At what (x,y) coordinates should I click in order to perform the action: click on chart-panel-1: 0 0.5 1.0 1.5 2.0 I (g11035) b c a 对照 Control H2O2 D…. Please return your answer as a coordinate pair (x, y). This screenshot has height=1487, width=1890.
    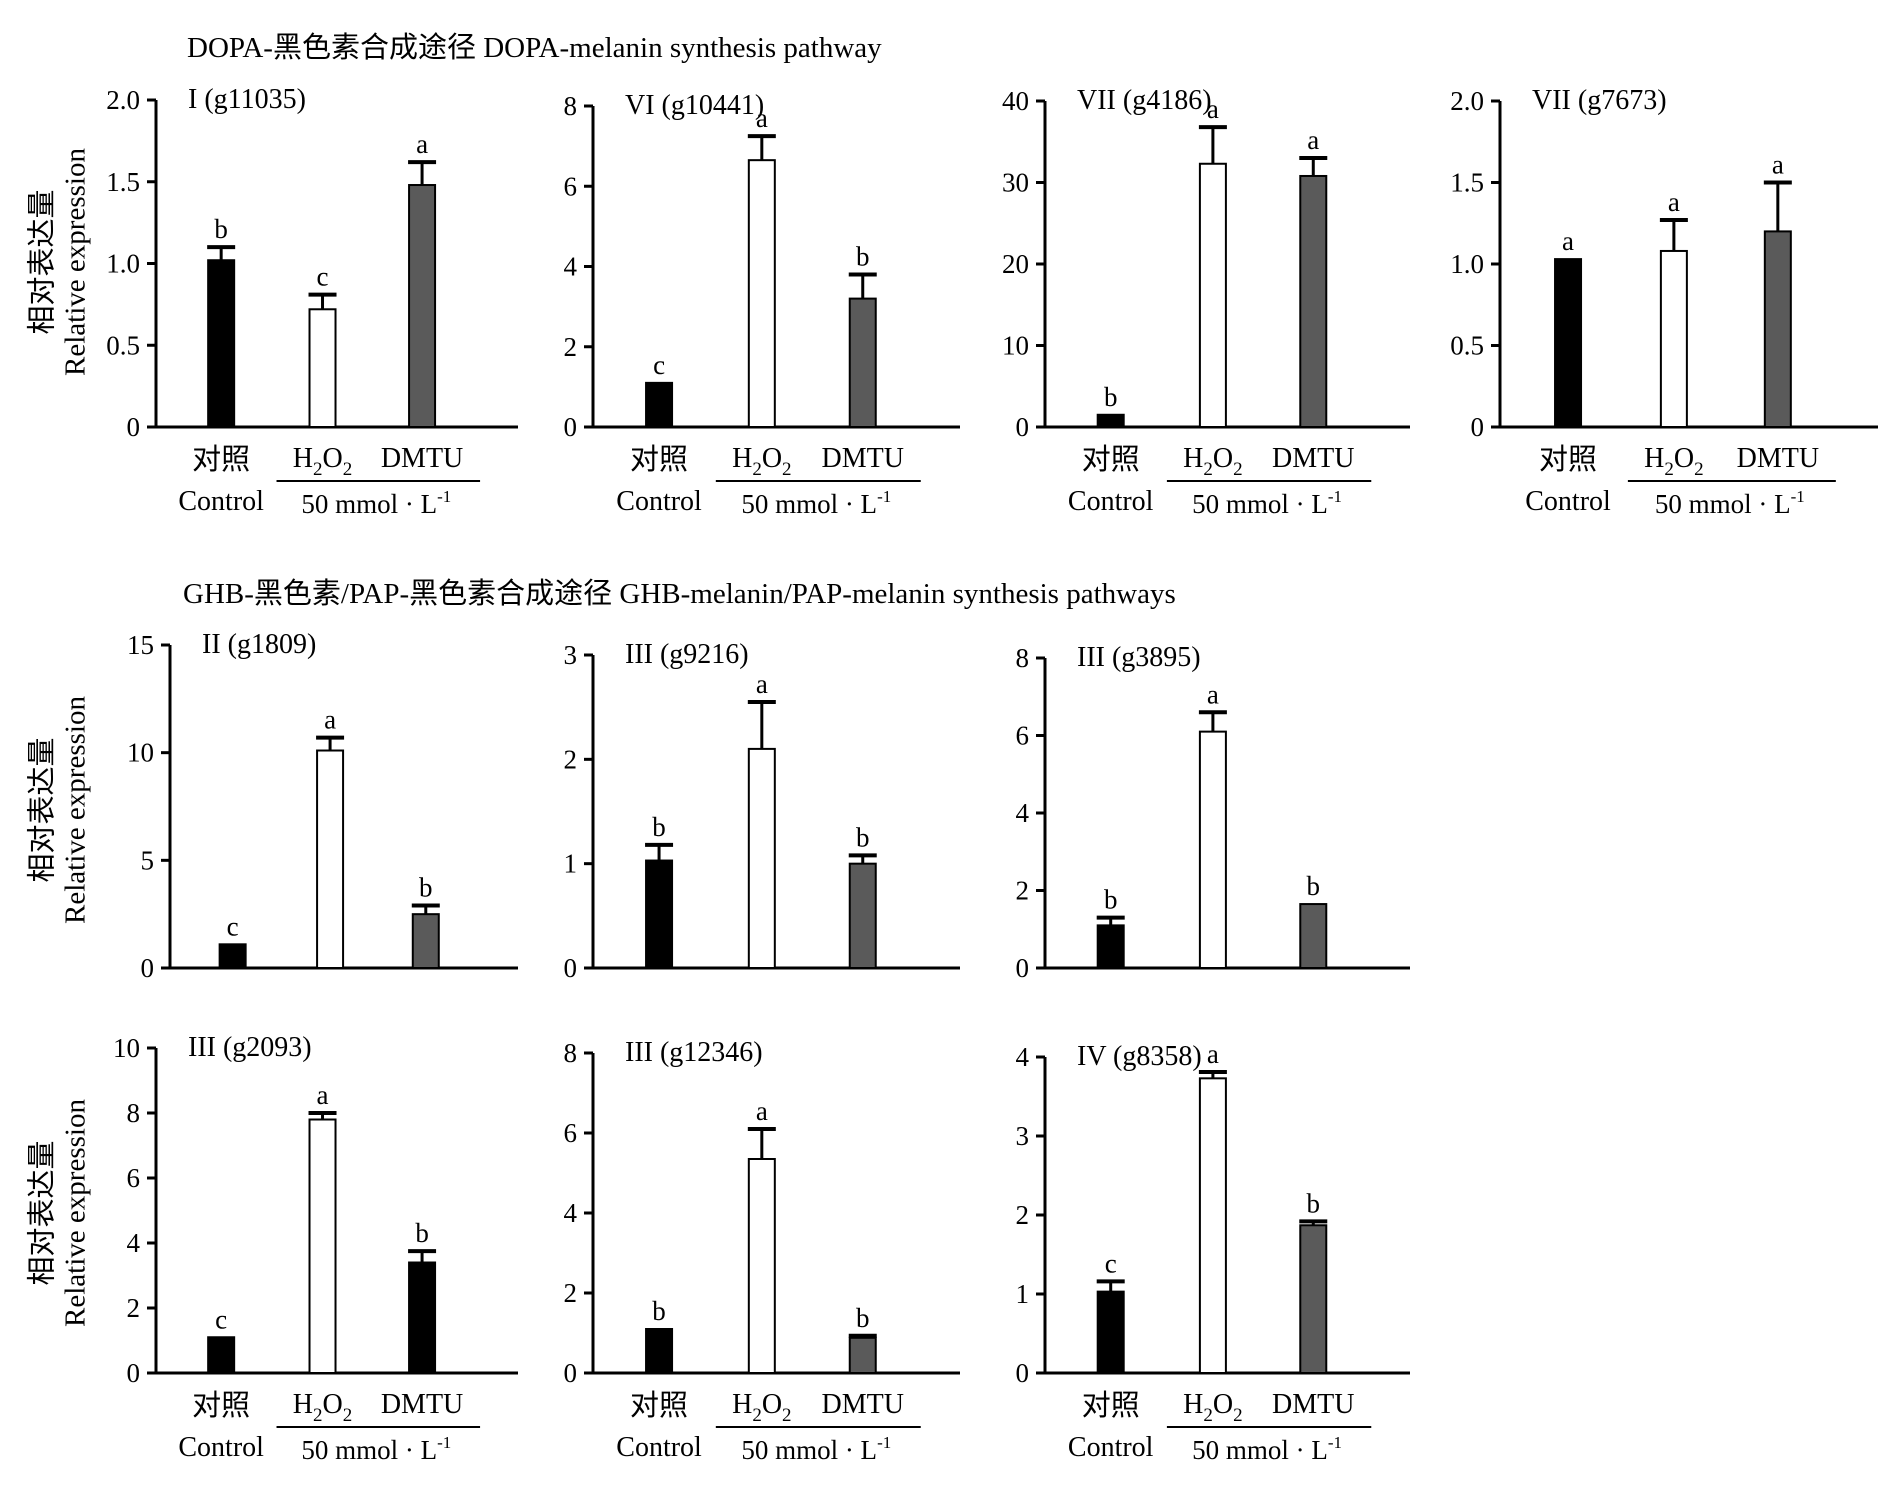
    Looking at the image, I should click on (312, 301).